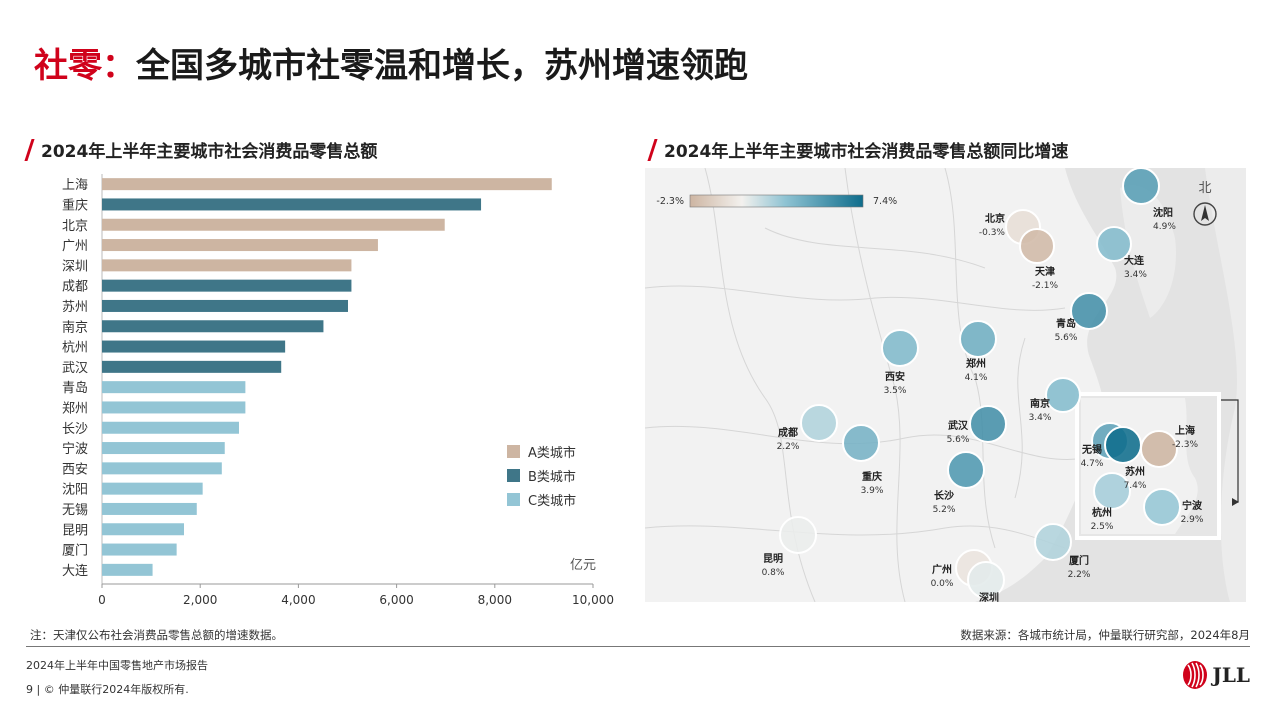 The height and width of the screenshot is (720, 1280). What do you see at coordinates (895, 376) in the screenshot?
I see `city-name-label: 西安` at bounding box center [895, 376].